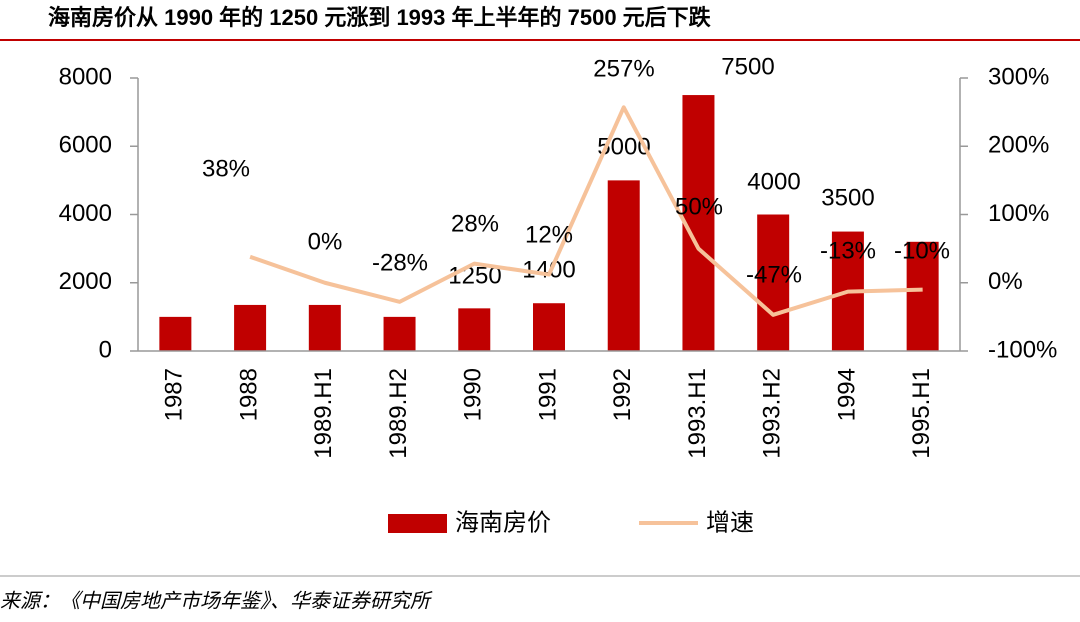  I want to click on legend-swatch, so click(417, 523).